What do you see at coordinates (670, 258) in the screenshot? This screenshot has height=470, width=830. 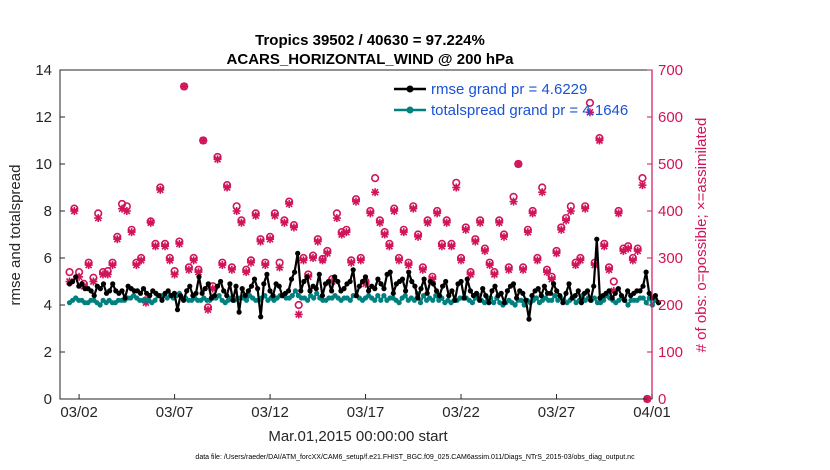 I see `y-tick-label-right: 300` at bounding box center [670, 258].